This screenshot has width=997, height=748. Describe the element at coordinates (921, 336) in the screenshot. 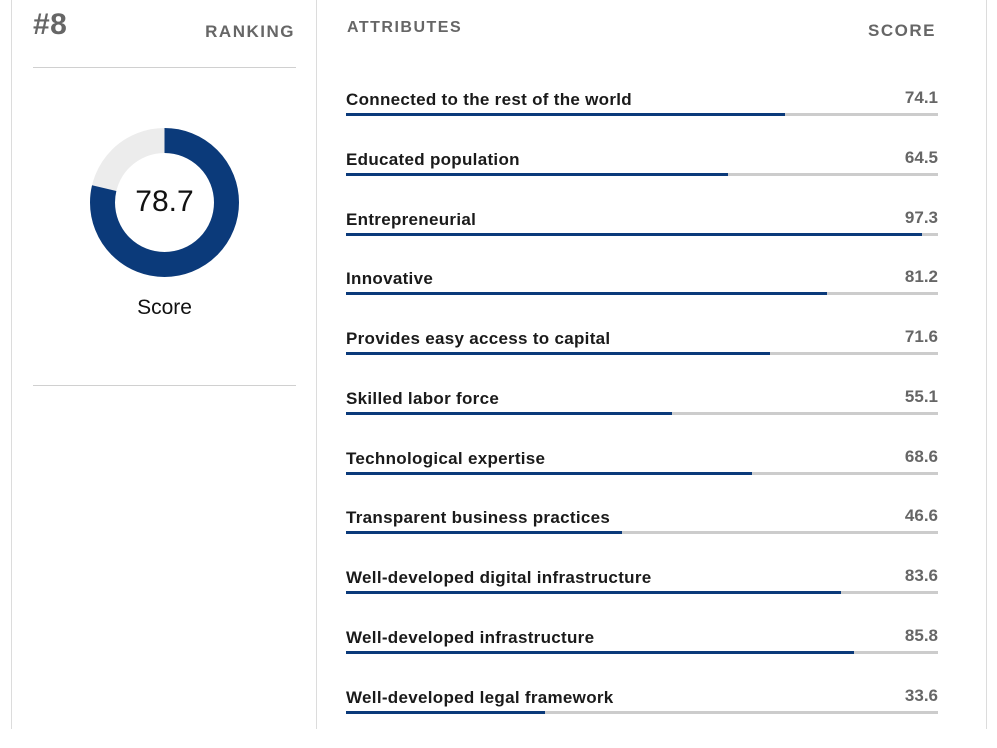

I see `attribute-score: 71.6` at that location.